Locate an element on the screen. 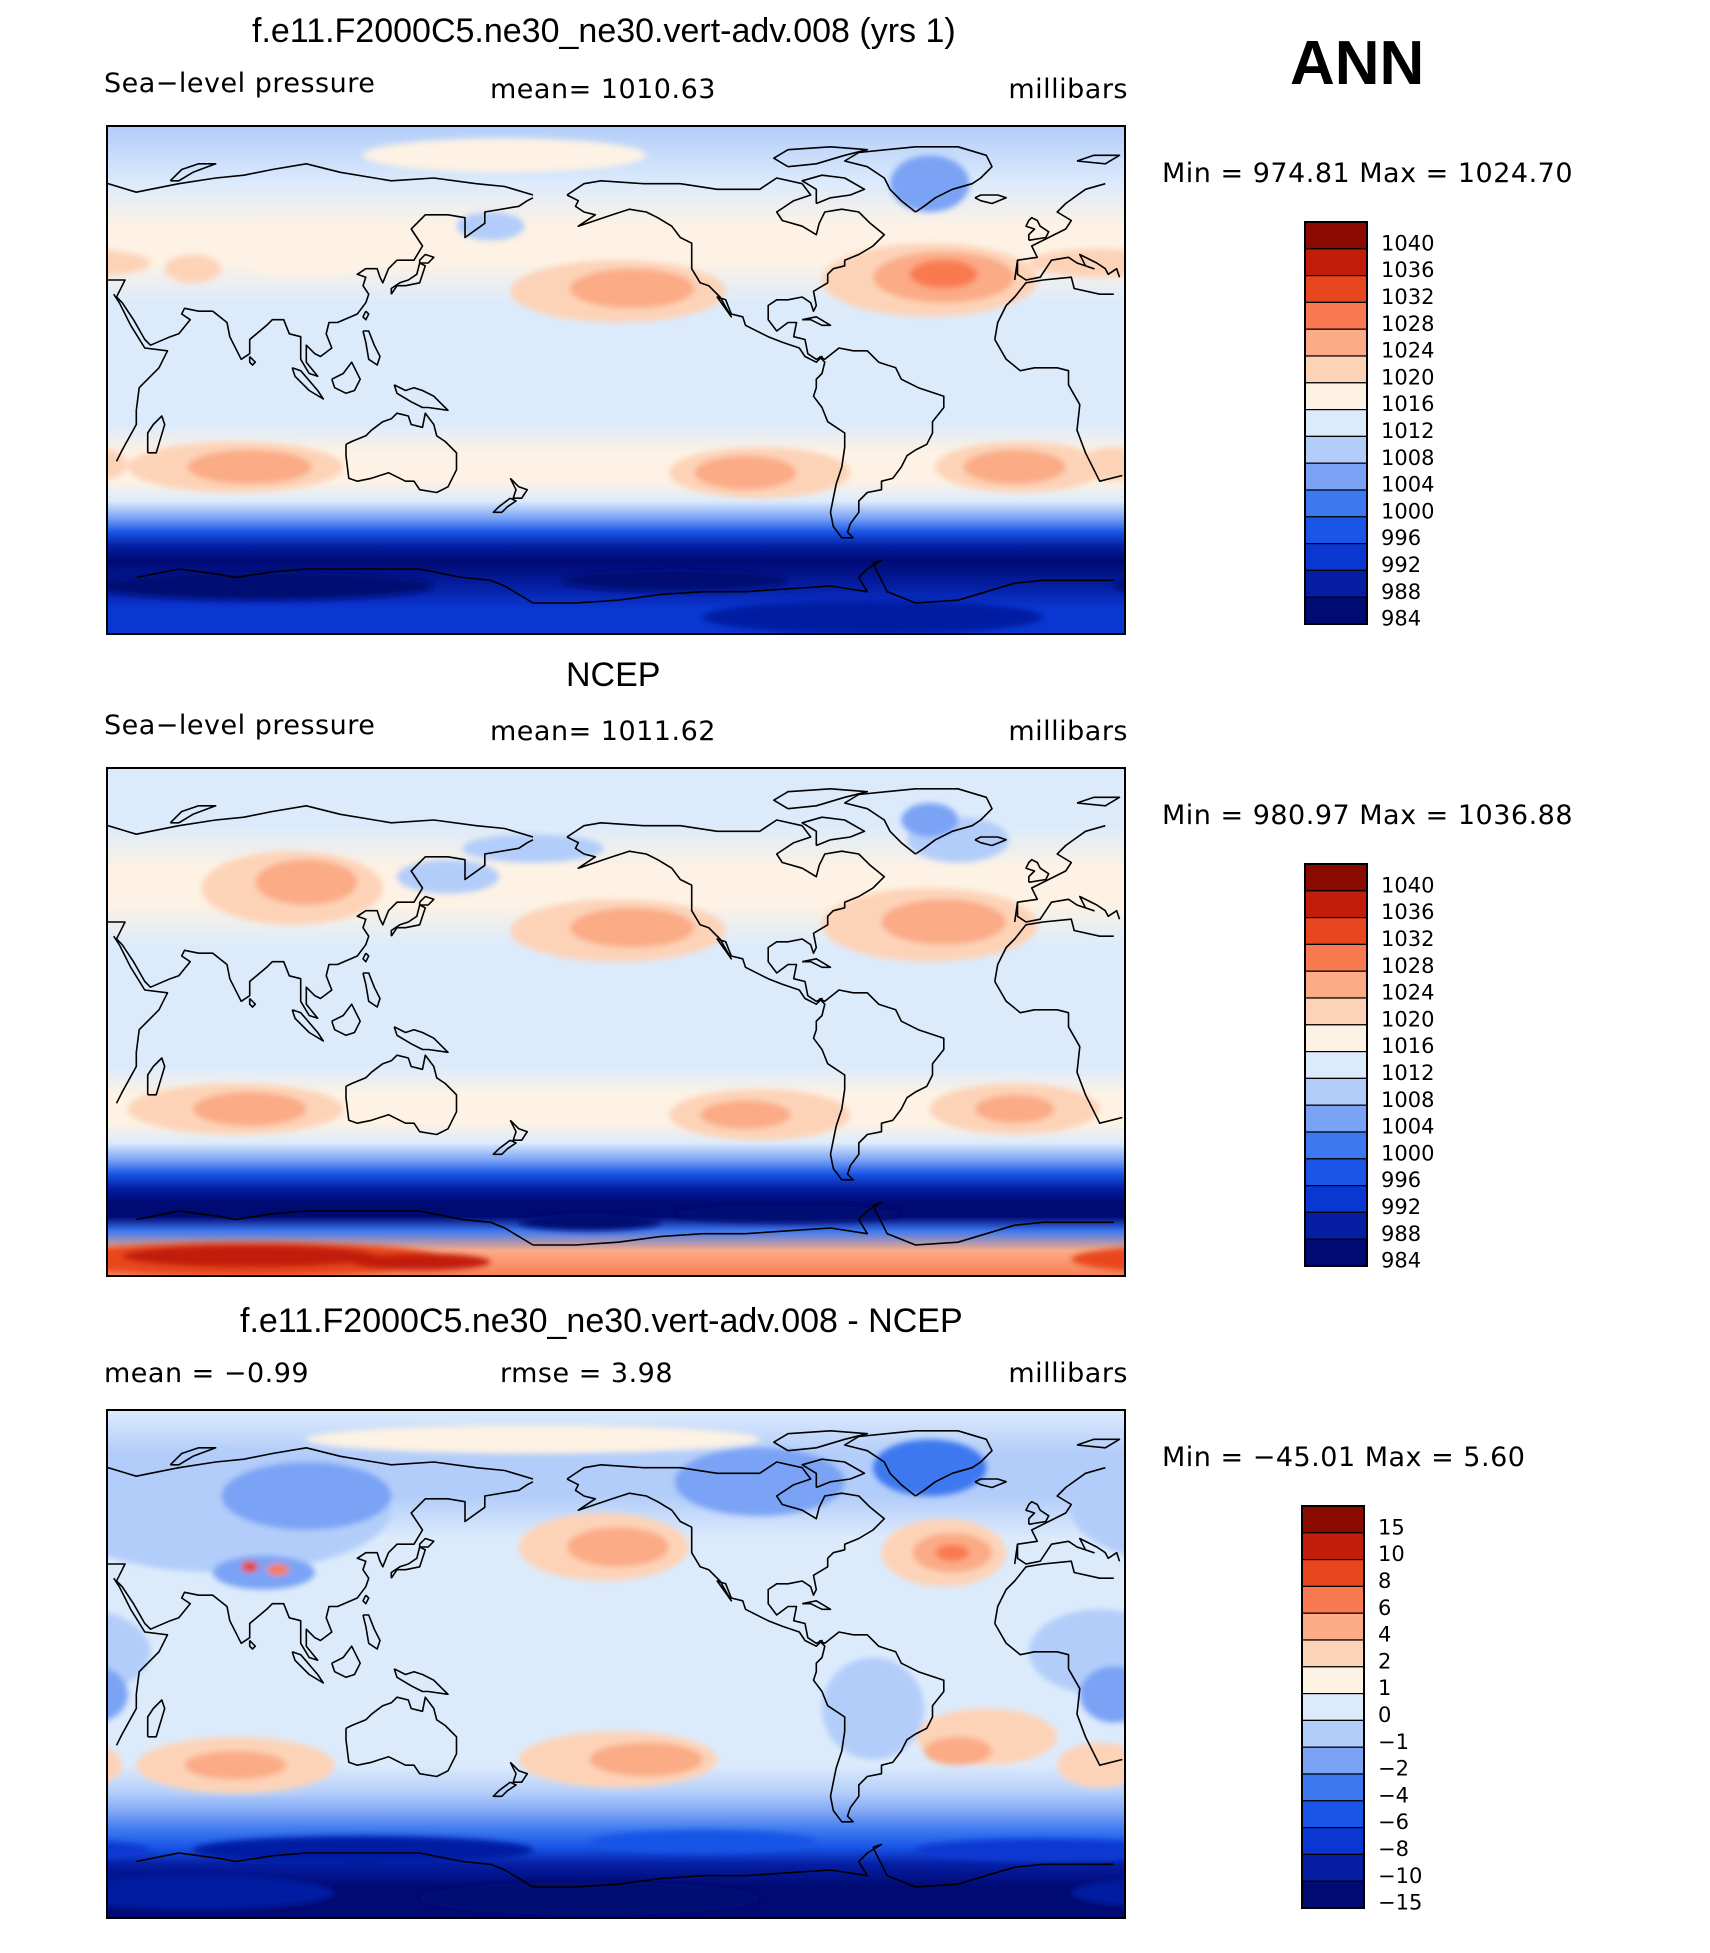  colorbar-tick-label: 1020 is located at coordinates (1407, 377).